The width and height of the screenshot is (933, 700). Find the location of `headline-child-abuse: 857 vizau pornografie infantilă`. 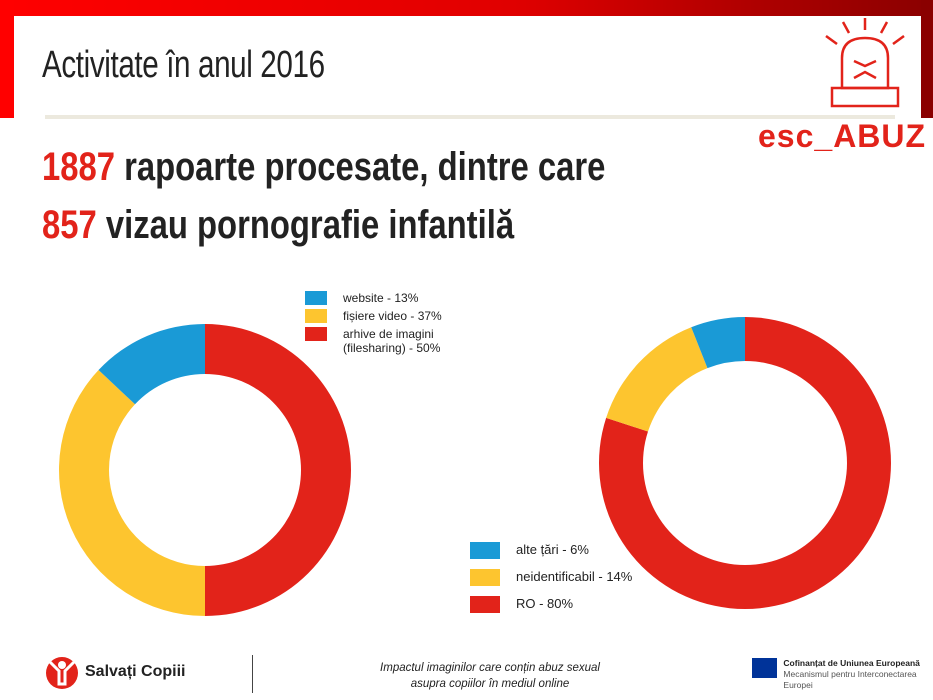

headline-child-abuse: 857 vizau pornografie infantilă is located at coordinates (278, 225).